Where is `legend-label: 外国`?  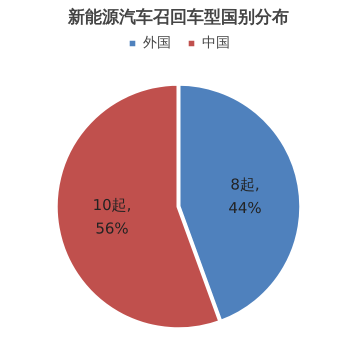 legend-label: 外国 is located at coordinates (157, 43).